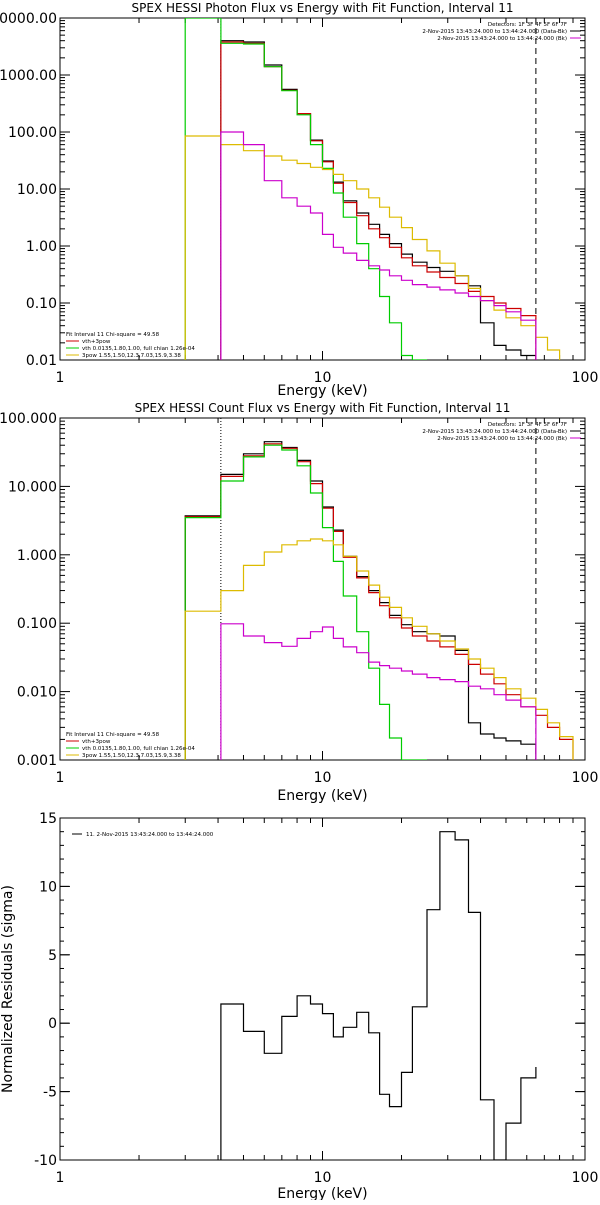 The width and height of the screenshot is (600, 1205). Describe the element at coordinates (37, 624) in the screenshot. I see `y-tick-label: 0.100` at that location.